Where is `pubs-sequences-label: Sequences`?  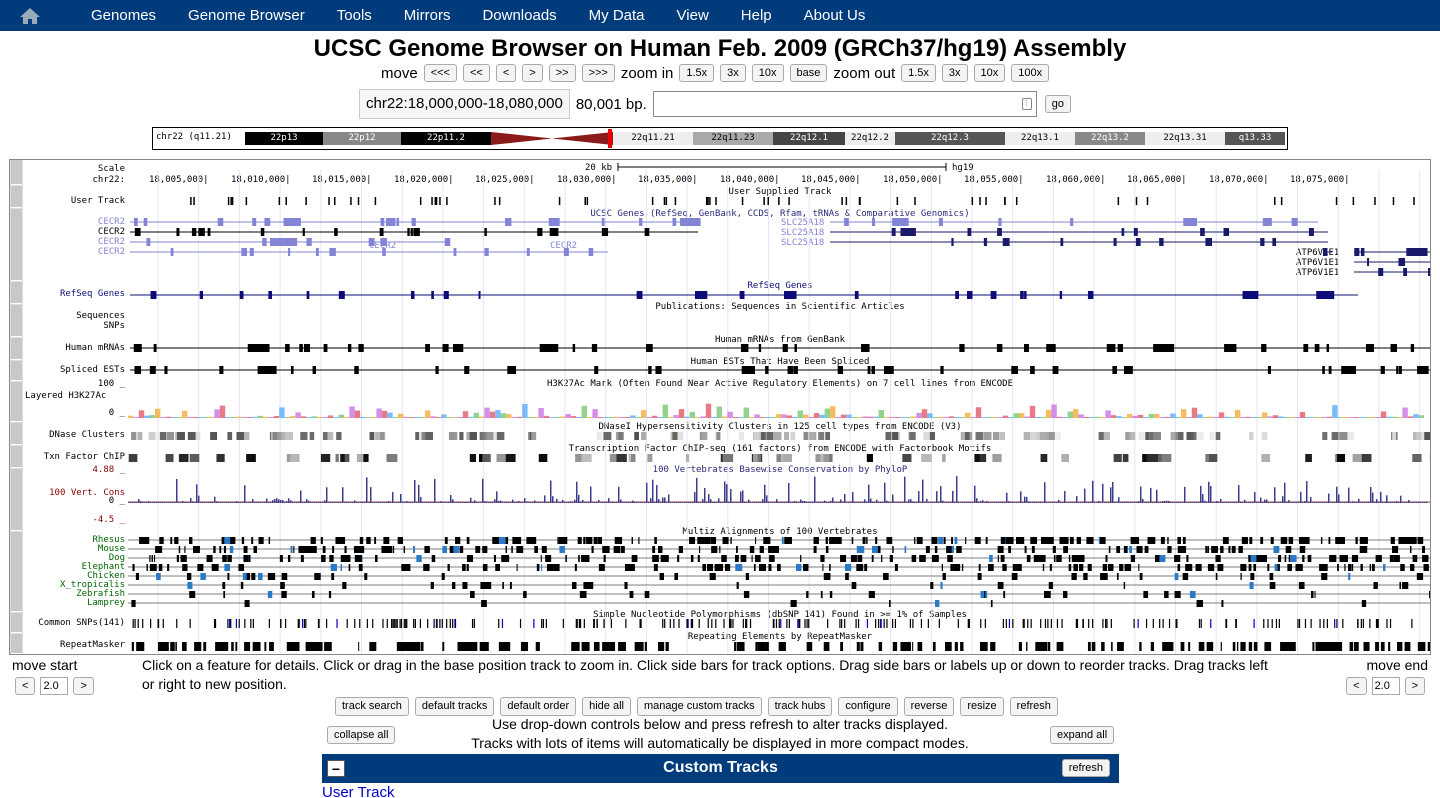 pubs-sequences-label: Sequences is located at coordinates (100, 316).